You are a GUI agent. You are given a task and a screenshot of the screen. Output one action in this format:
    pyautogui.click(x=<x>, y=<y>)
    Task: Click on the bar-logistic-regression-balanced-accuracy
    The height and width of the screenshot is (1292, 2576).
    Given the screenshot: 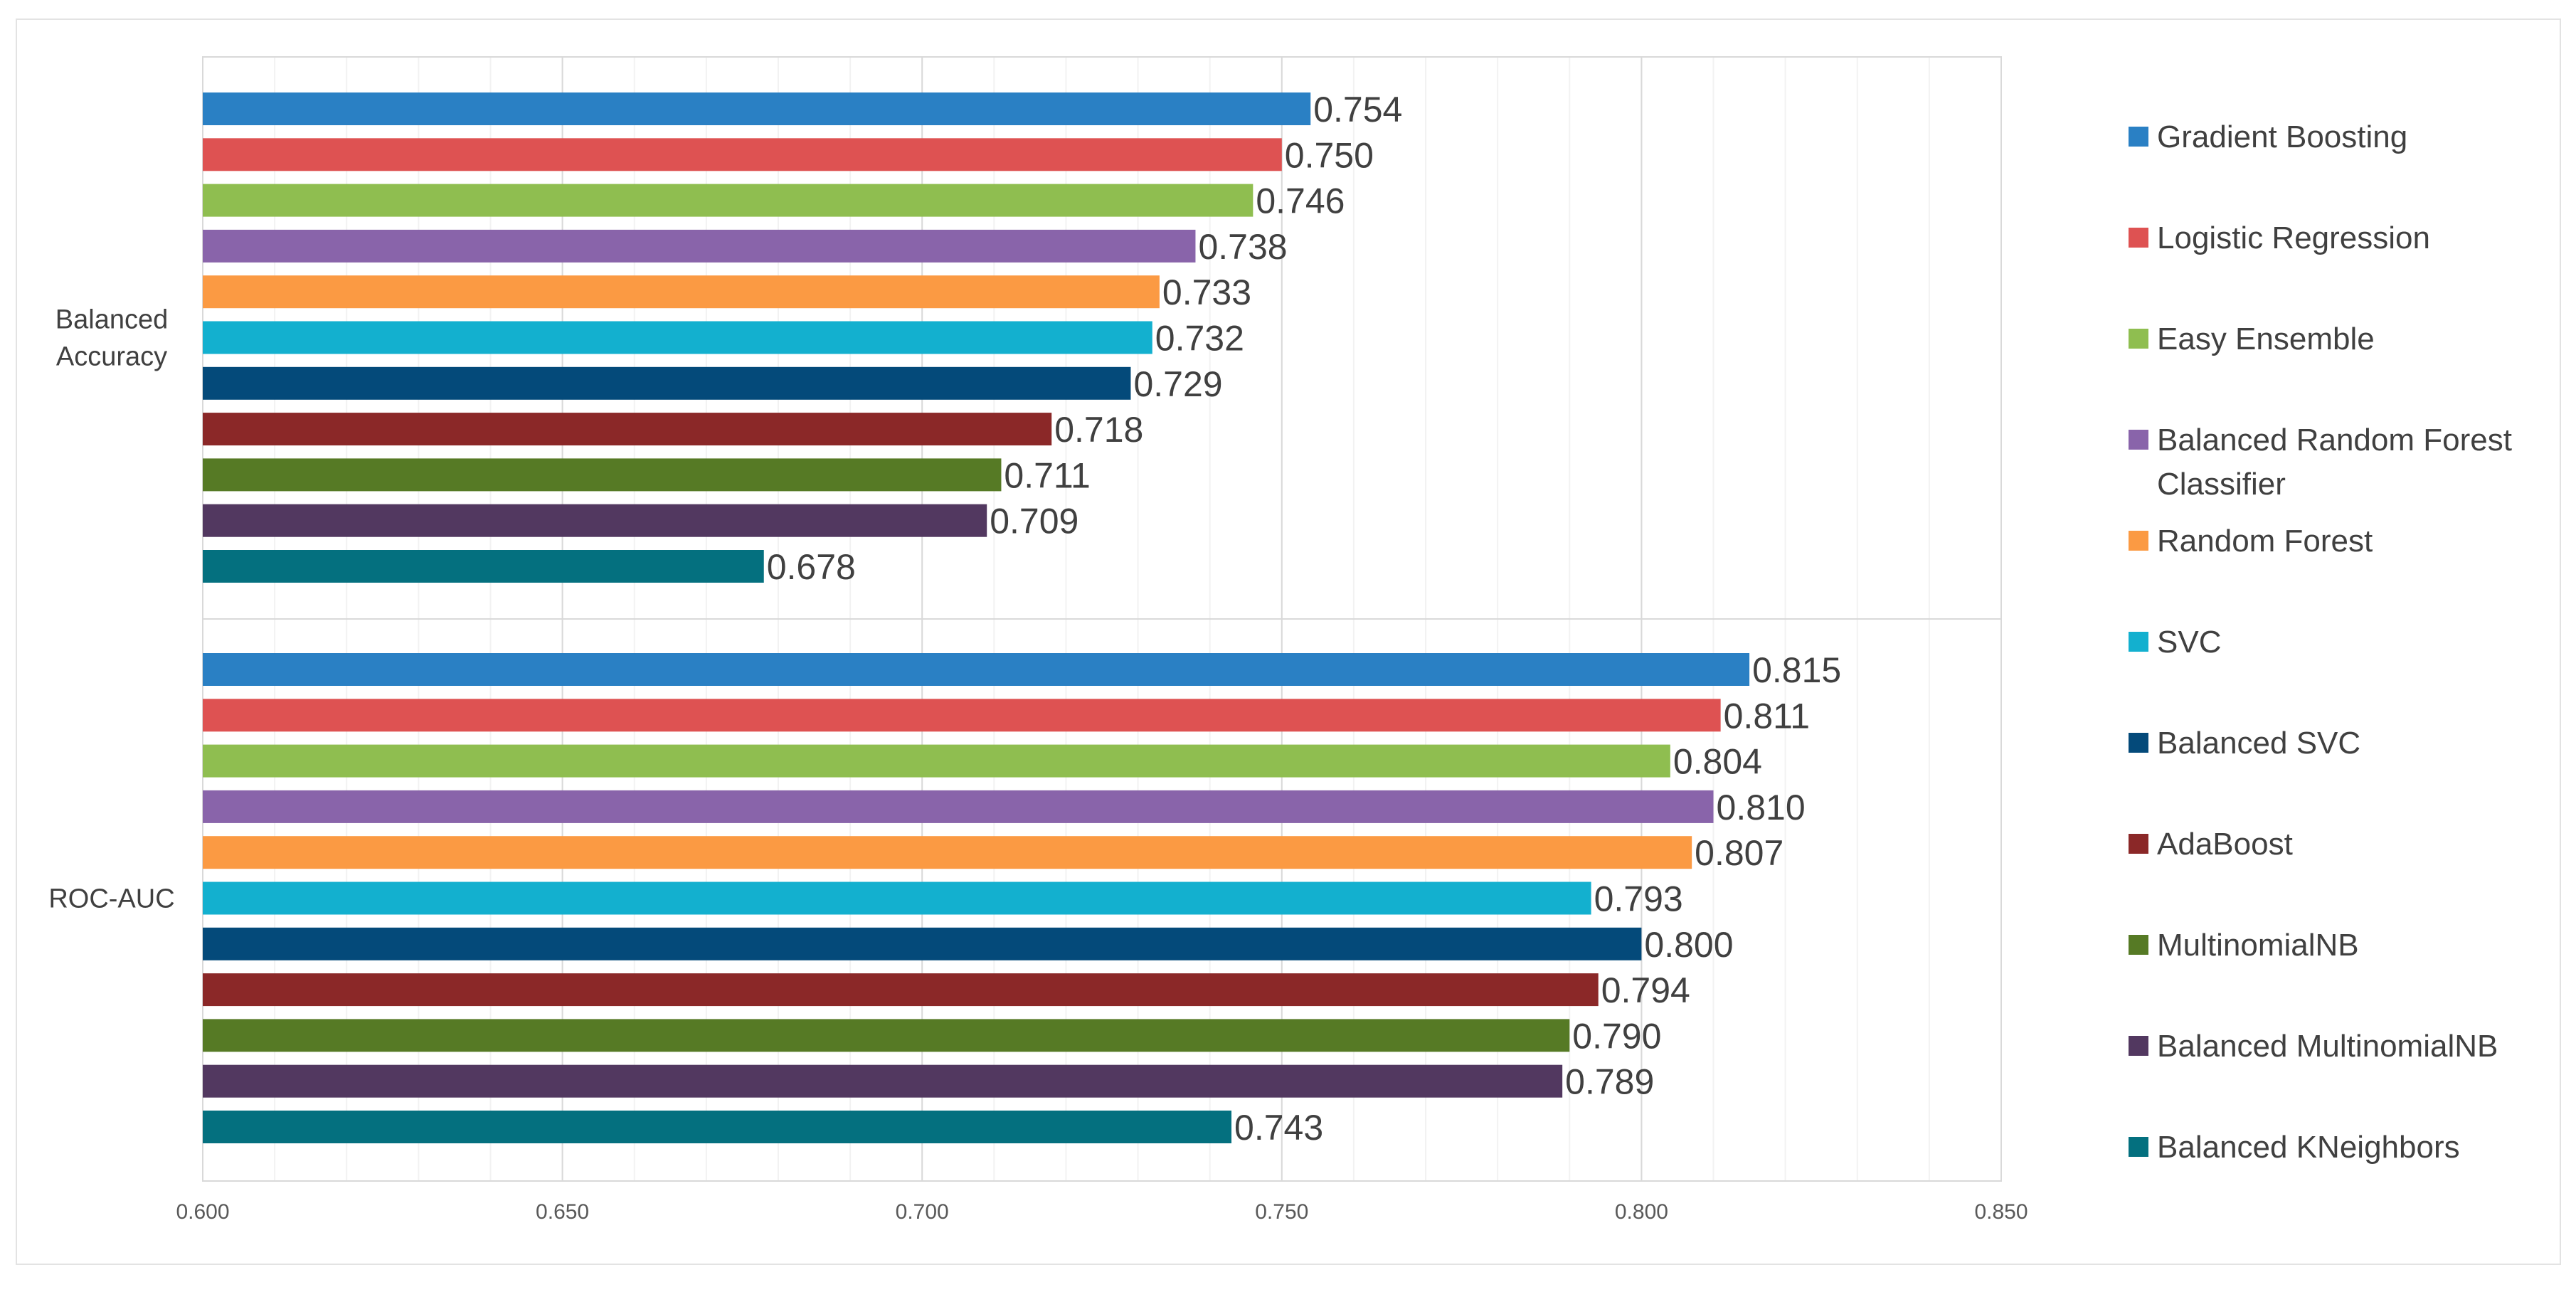 What is the action you would take?
    pyautogui.click(x=742, y=154)
    